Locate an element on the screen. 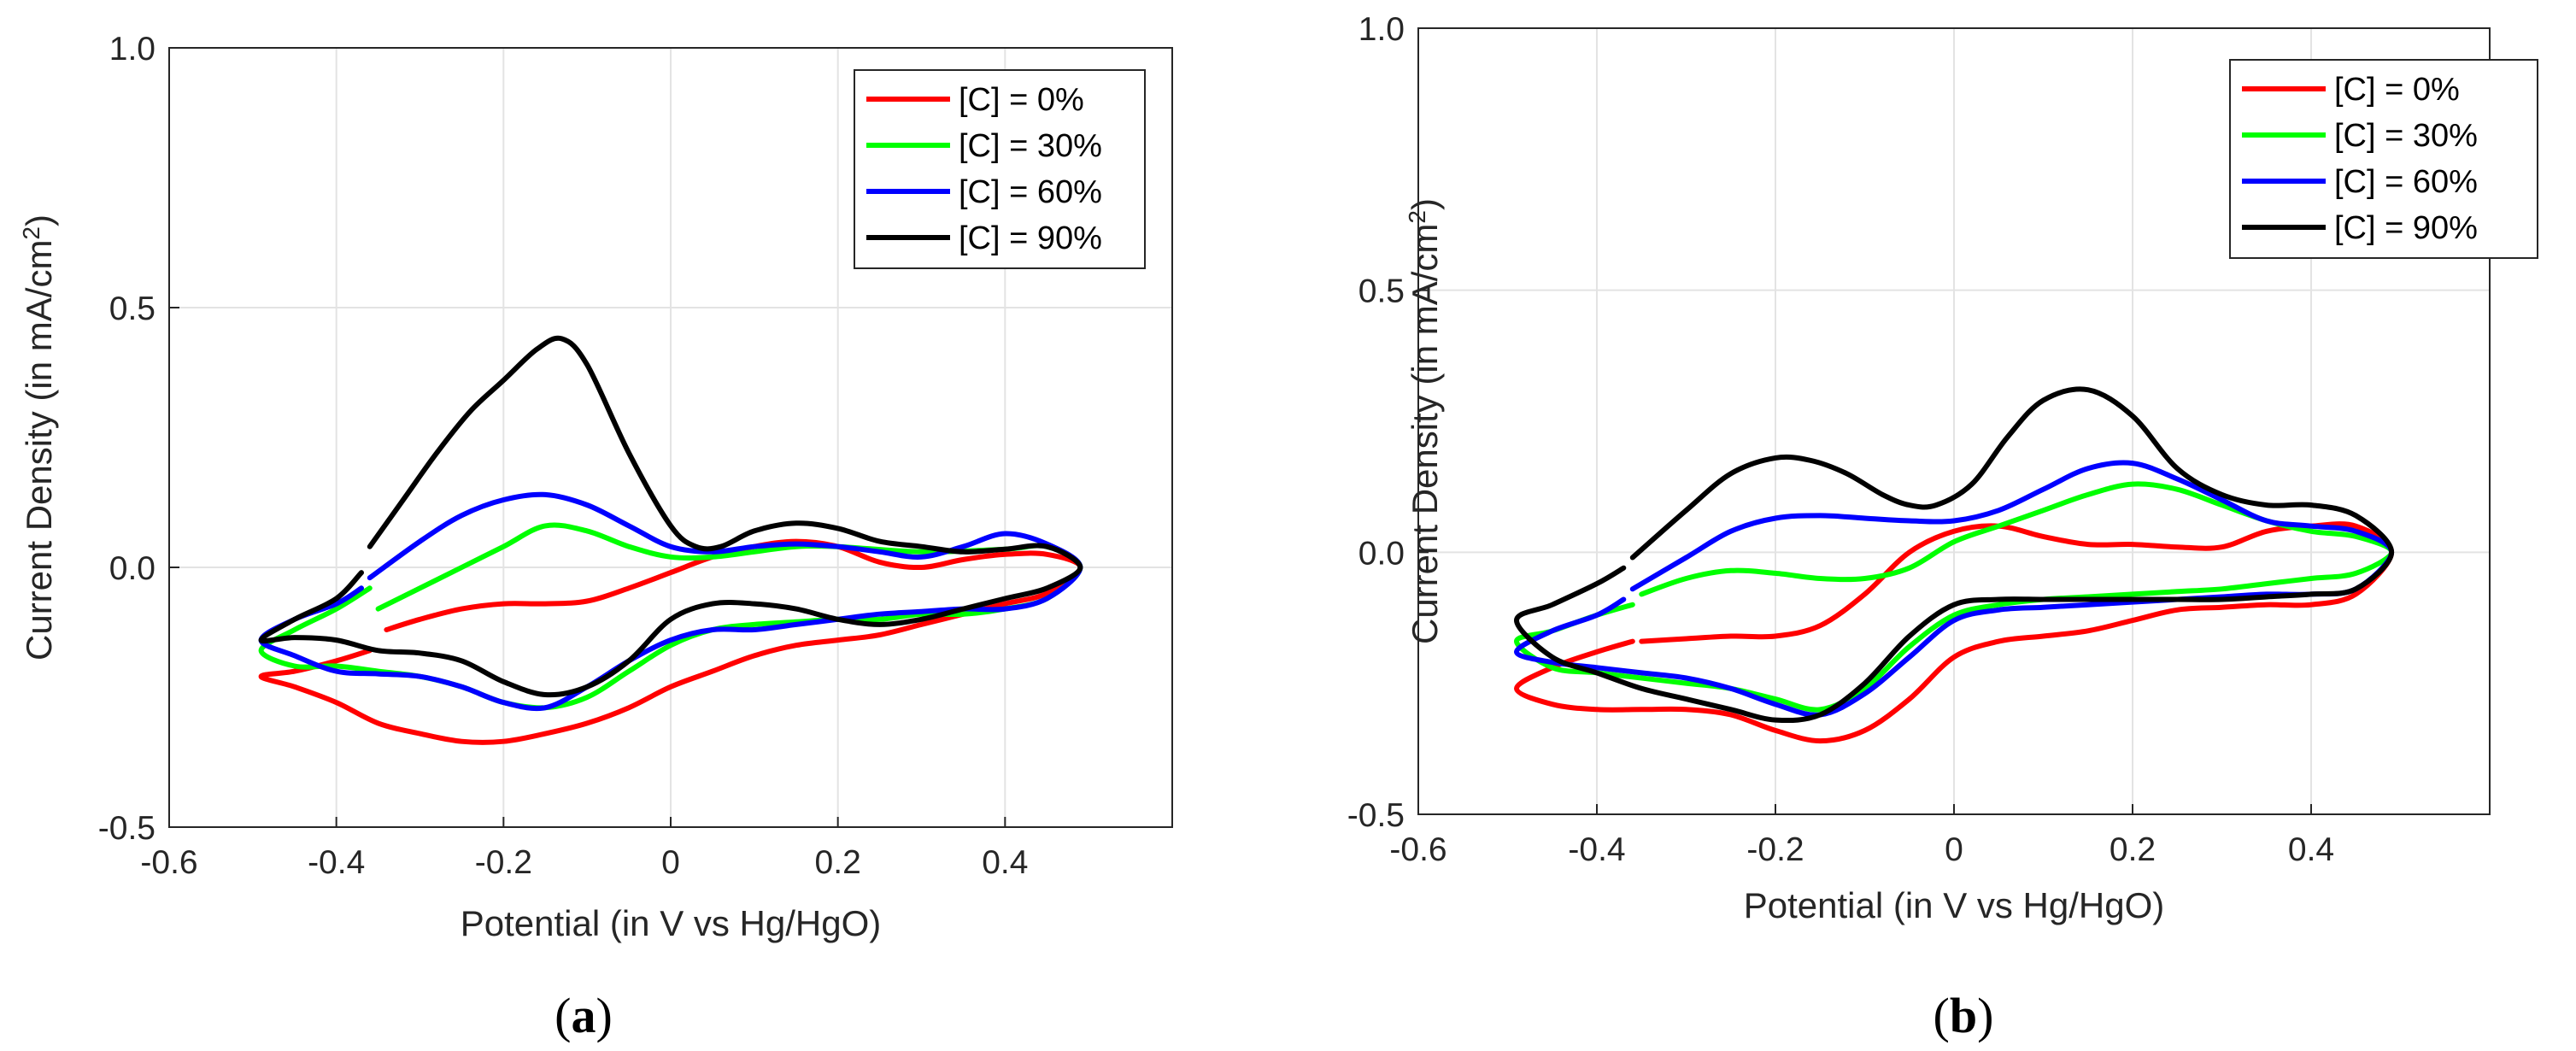  panel-label-b: (b) is located at coordinates (1963, 1016).